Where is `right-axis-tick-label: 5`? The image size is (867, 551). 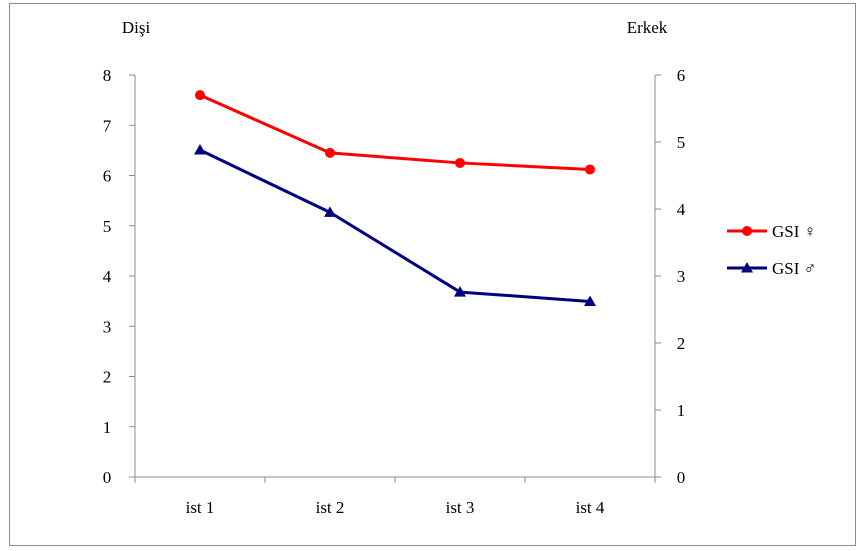 right-axis-tick-label: 5 is located at coordinates (681, 142).